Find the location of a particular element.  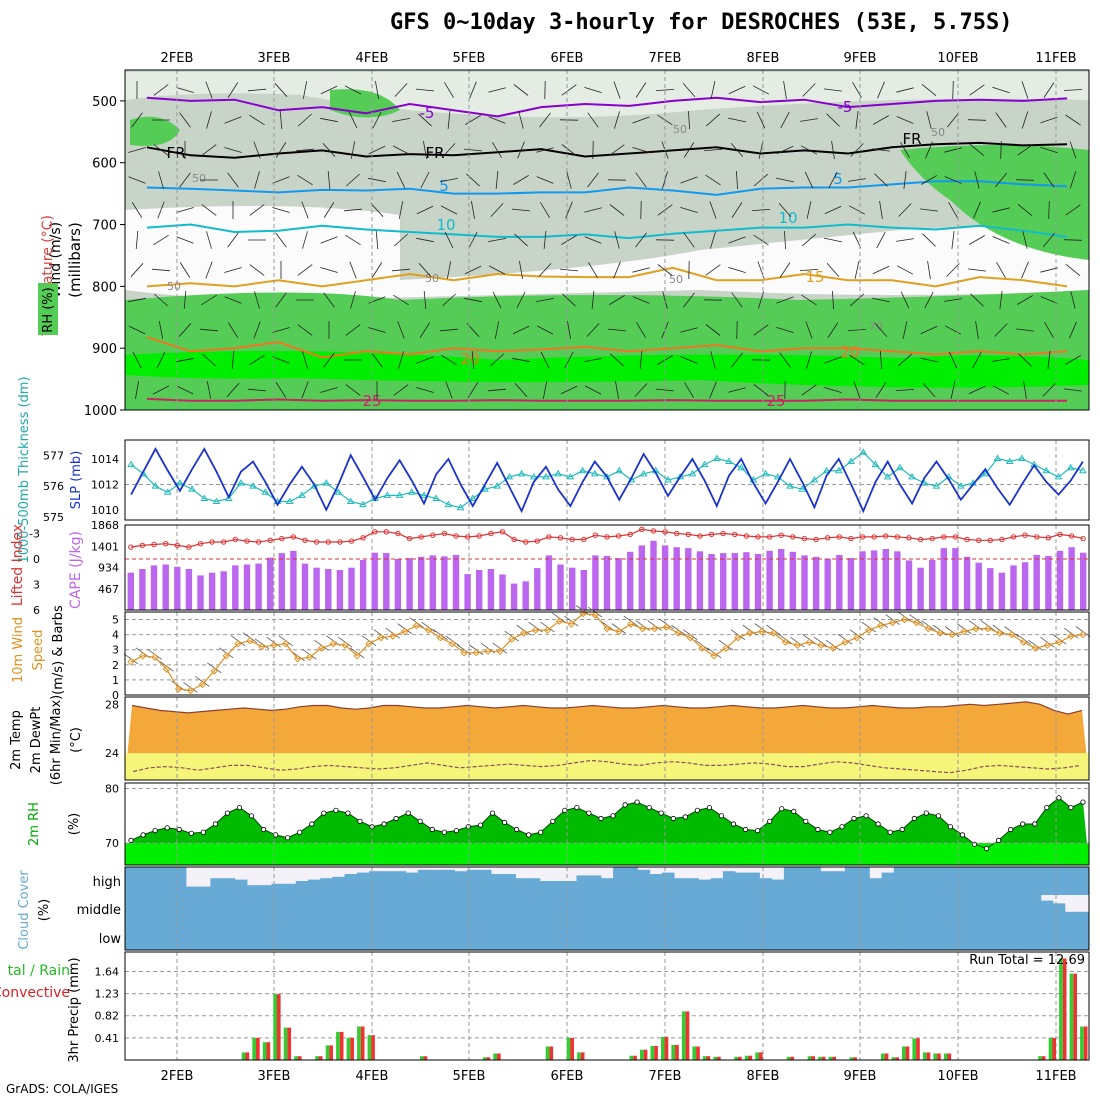

cloud-level-label: high is located at coordinates (107, 882).